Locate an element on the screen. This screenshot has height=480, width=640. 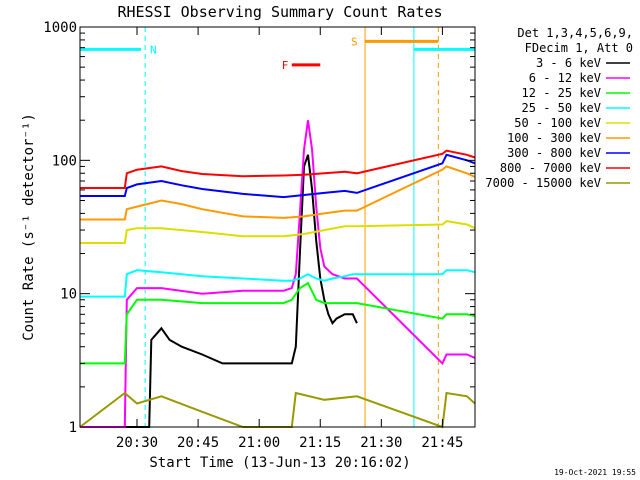
x-tick-label-1: 20:45 is located at coordinates (198, 443).